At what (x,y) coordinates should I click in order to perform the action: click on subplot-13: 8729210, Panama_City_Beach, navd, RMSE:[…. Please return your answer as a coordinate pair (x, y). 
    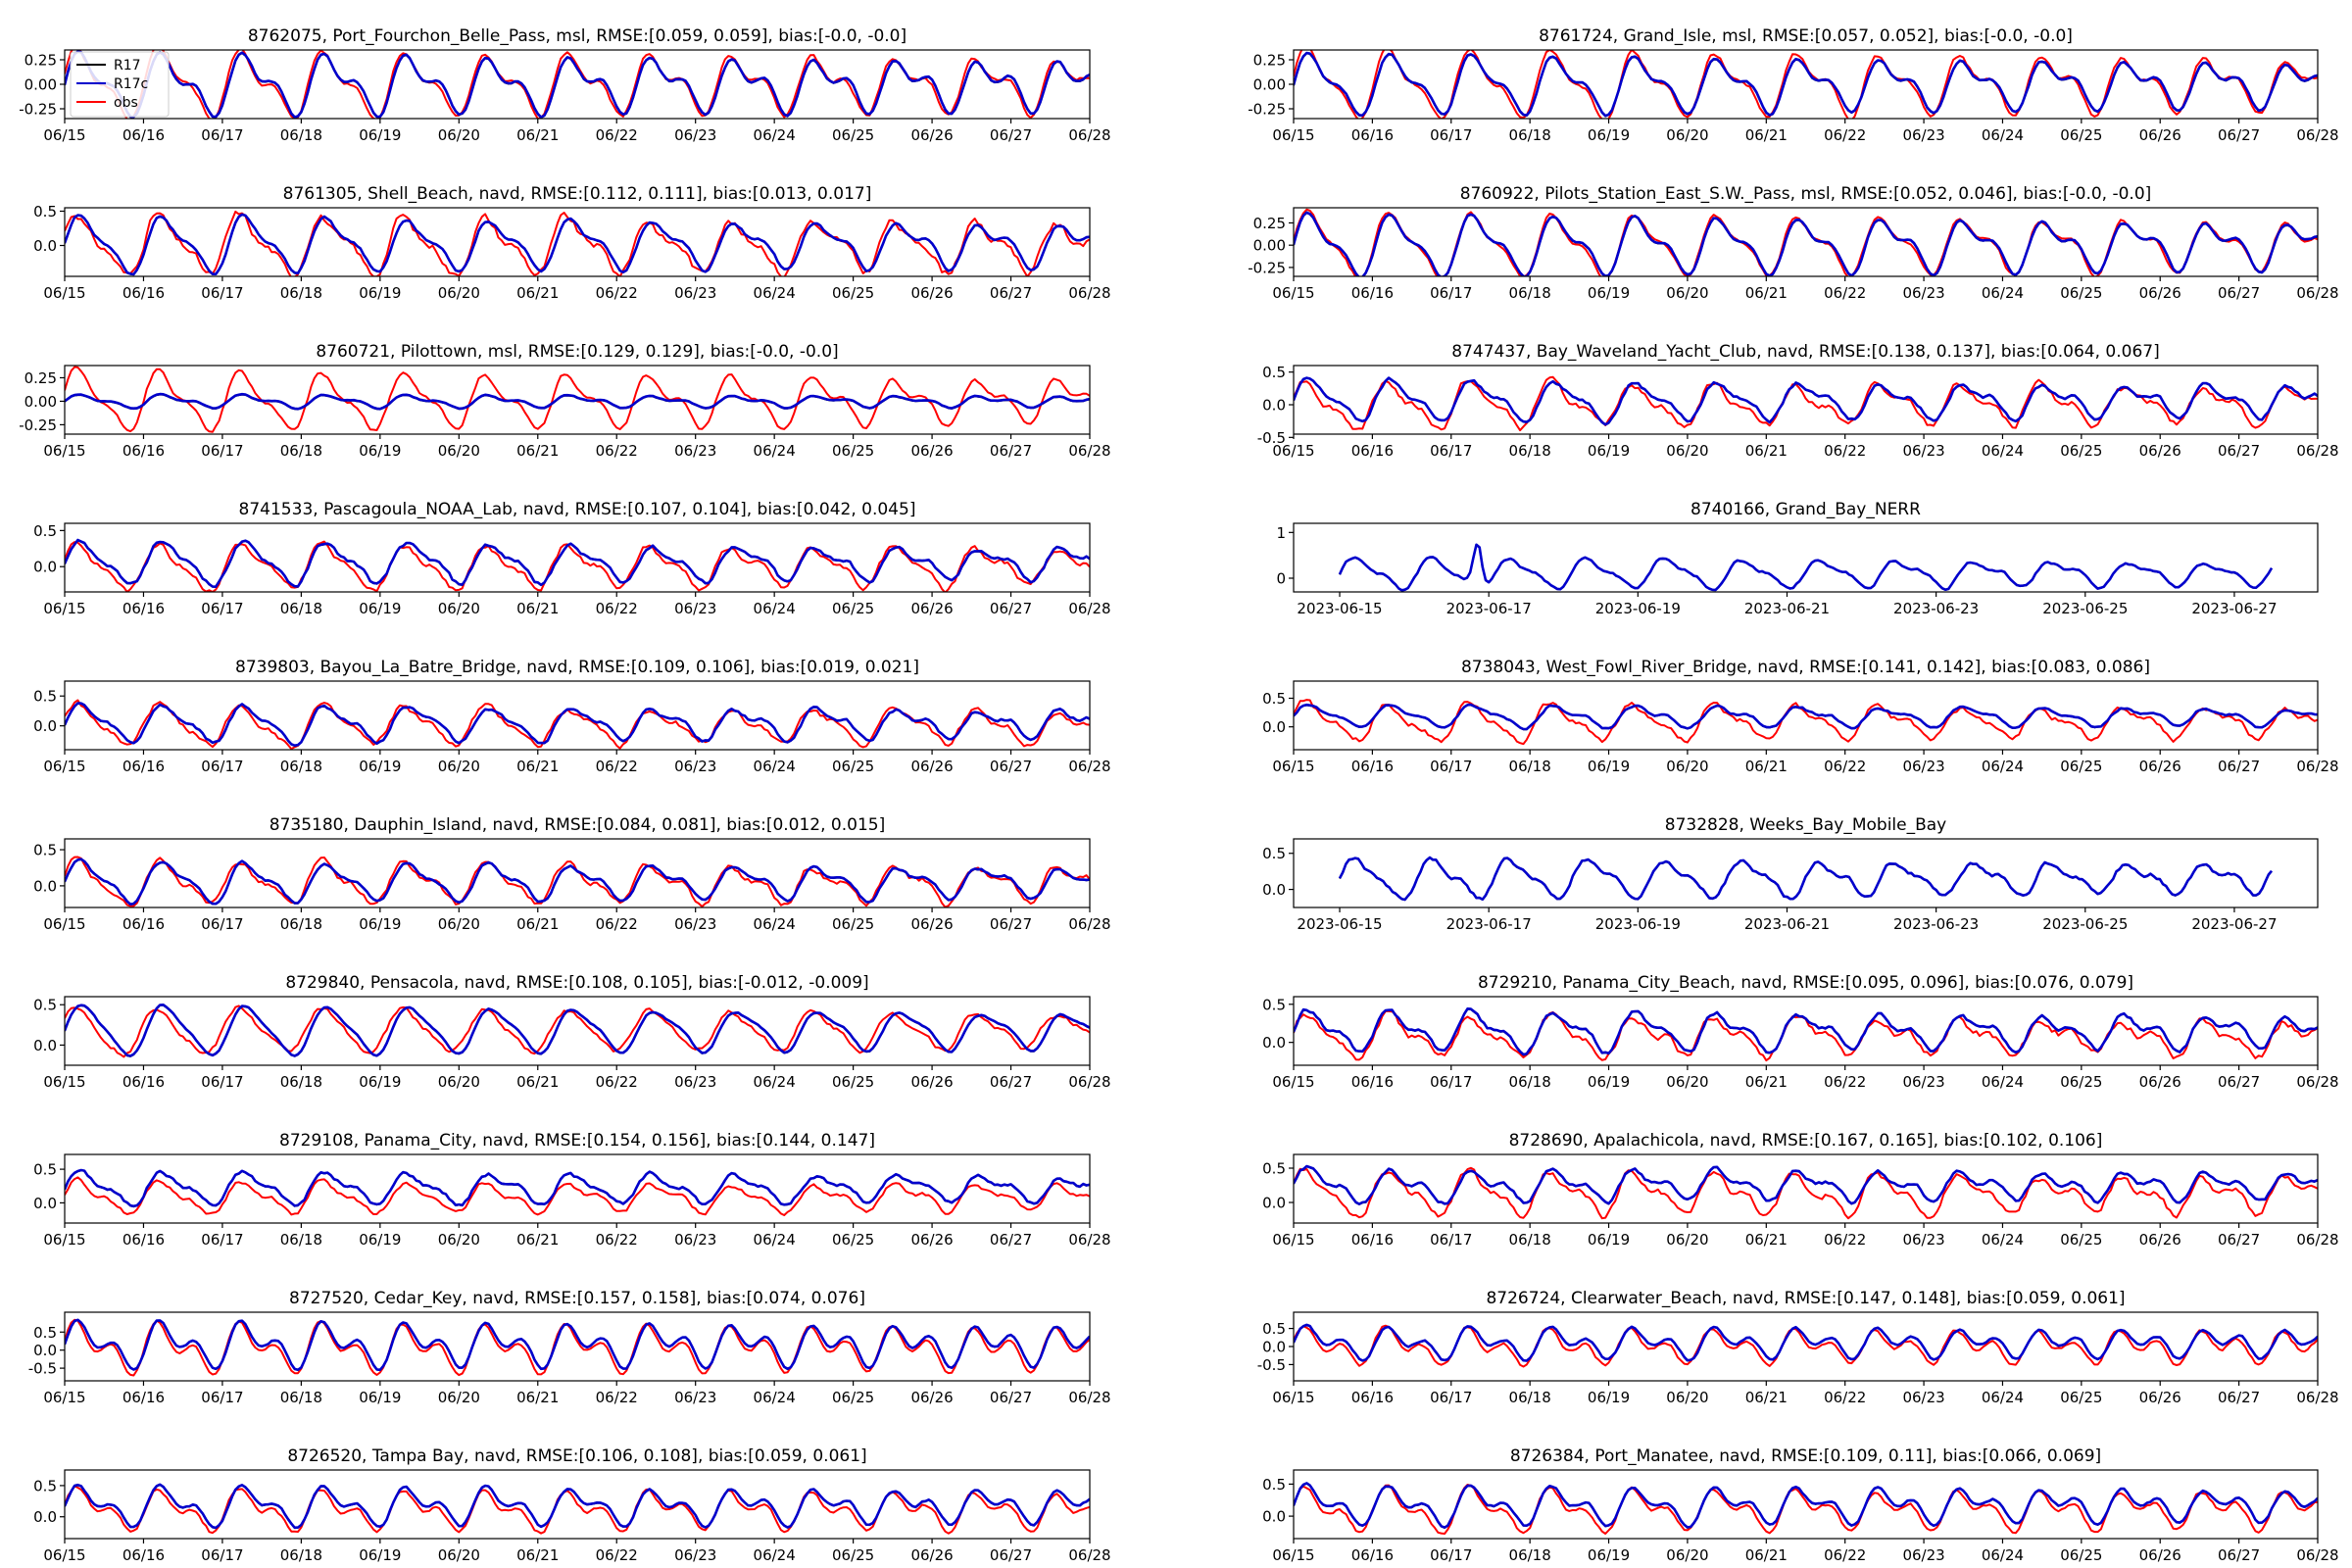
    Looking at the image, I should click on (1800, 1032).